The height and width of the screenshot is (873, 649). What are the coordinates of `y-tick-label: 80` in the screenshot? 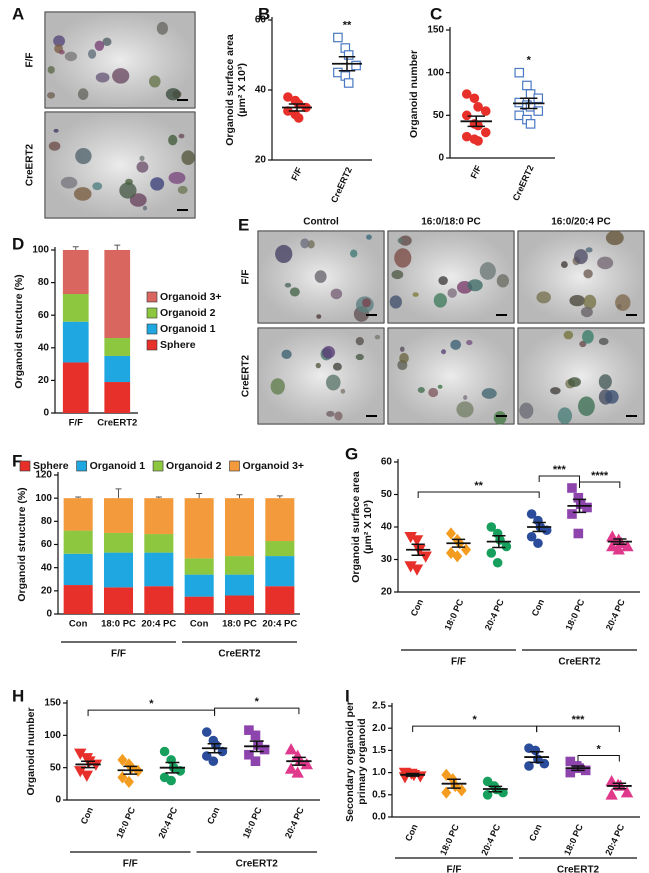 It's located at (44, 282).